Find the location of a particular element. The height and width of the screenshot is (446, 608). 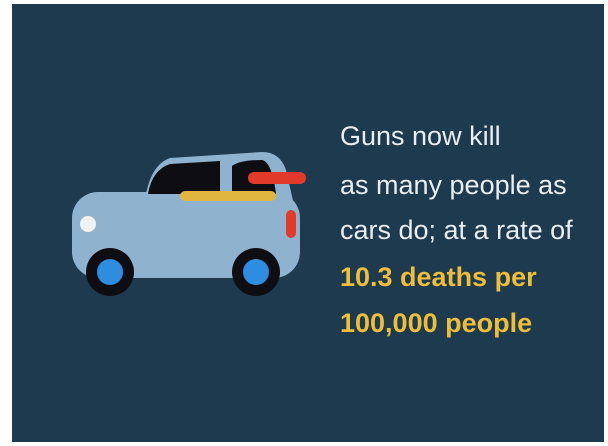

hubcap-rear is located at coordinates (256, 272).